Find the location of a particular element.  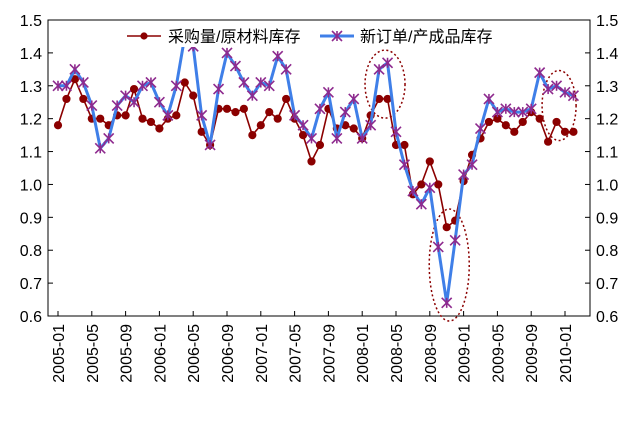

y-tick-label-right: 0.7 is located at coordinates (607, 284).